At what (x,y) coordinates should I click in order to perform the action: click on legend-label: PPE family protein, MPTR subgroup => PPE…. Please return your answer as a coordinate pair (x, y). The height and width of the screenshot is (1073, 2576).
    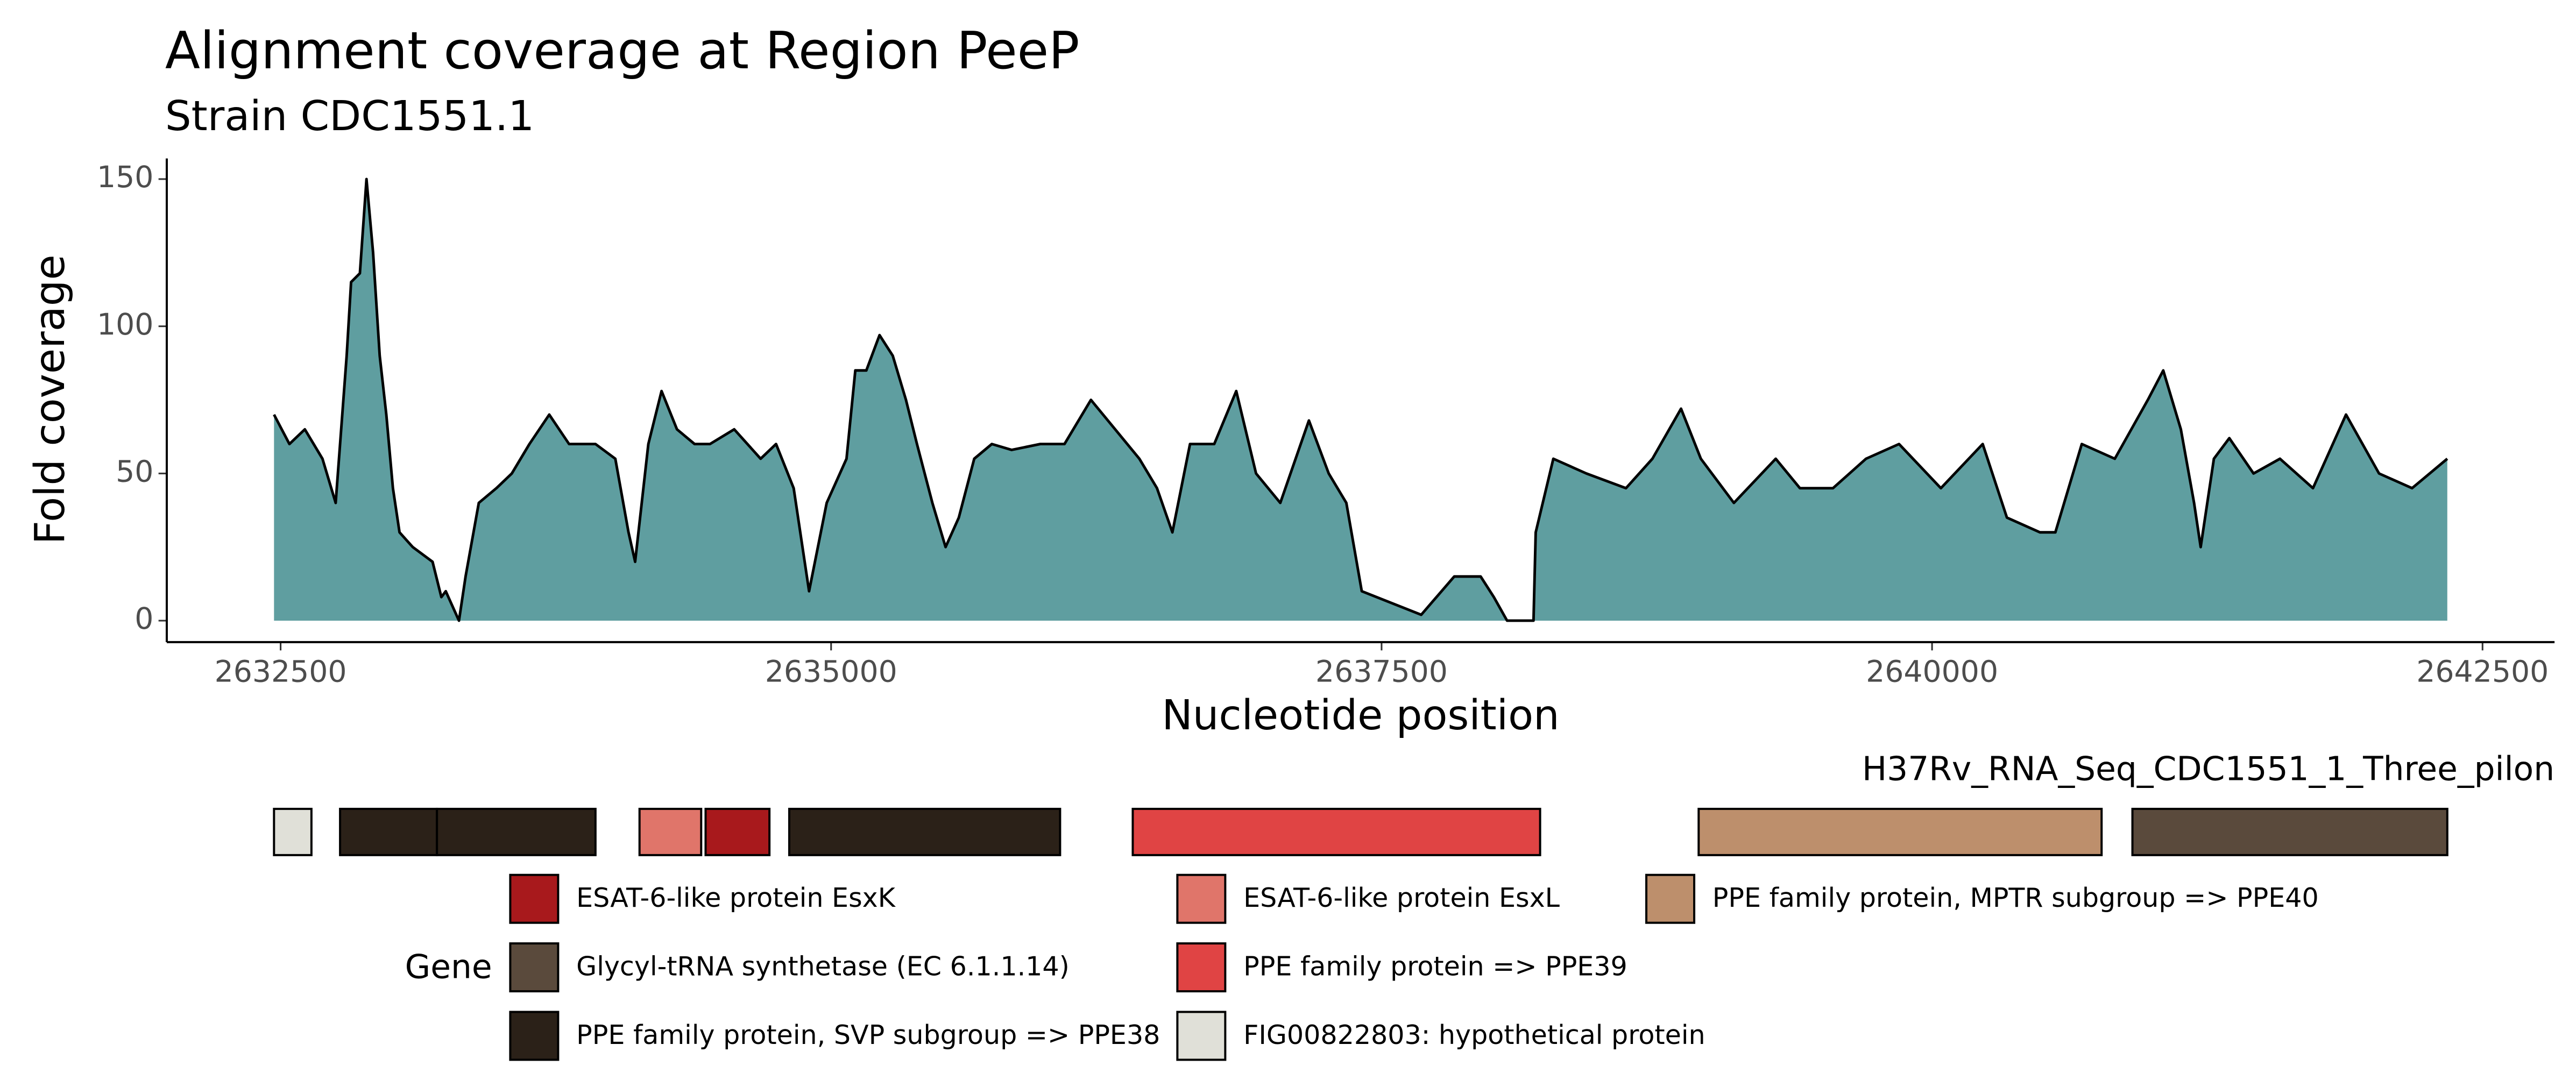
    Looking at the image, I should click on (2015, 897).